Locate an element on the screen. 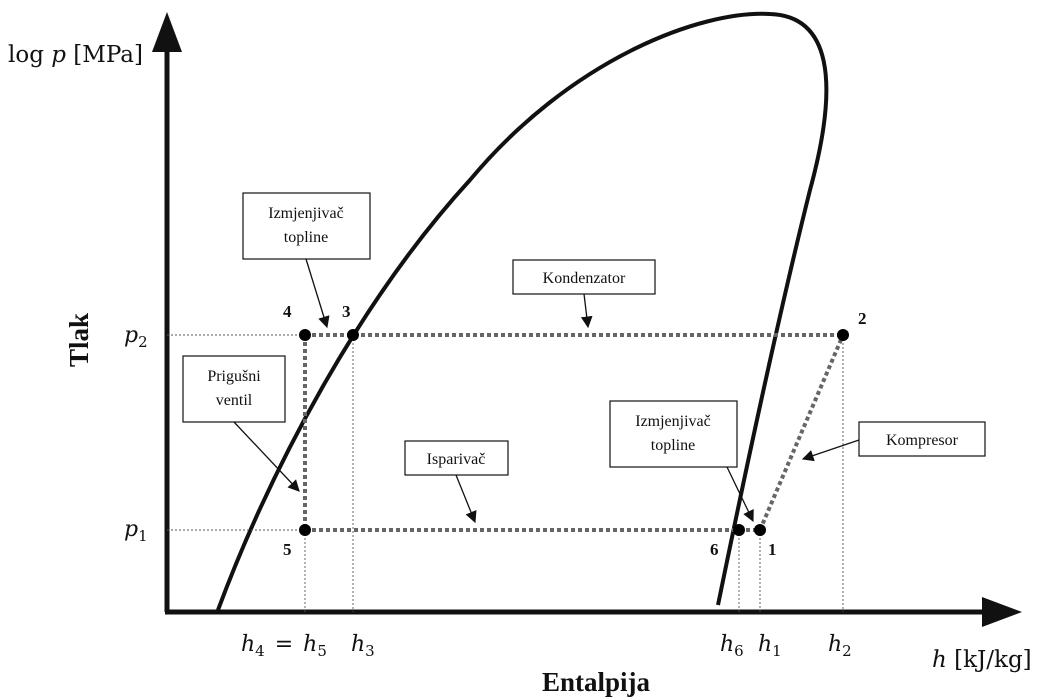 The width and height of the screenshot is (1039, 698). h6-tick-label: h6 is located at coordinates (732, 646).